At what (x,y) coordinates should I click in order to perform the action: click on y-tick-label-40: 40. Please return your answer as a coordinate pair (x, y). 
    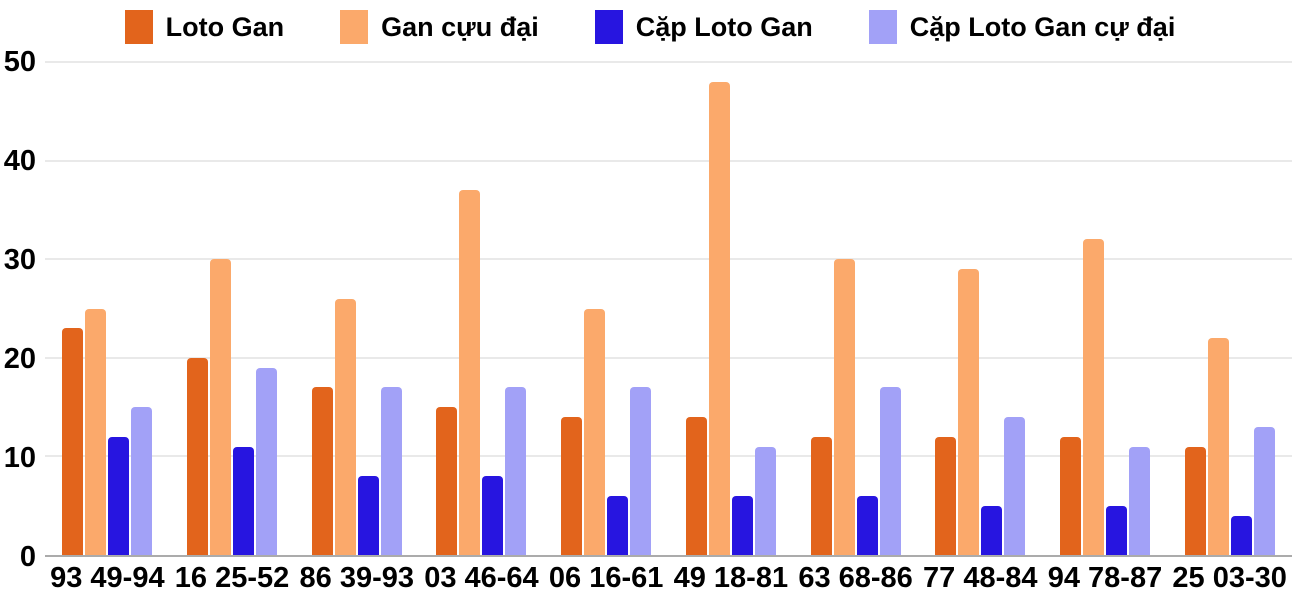
    Looking at the image, I should click on (19, 161).